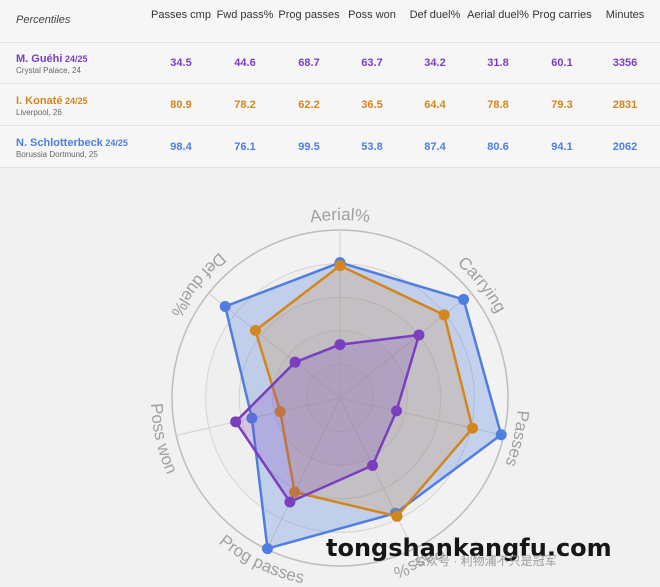 Image resolution: width=660 pixels, height=587 pixels. Describe the element at coordinates (309, 147) in the screenshot. I see `table-cell: 99.5` at that location.